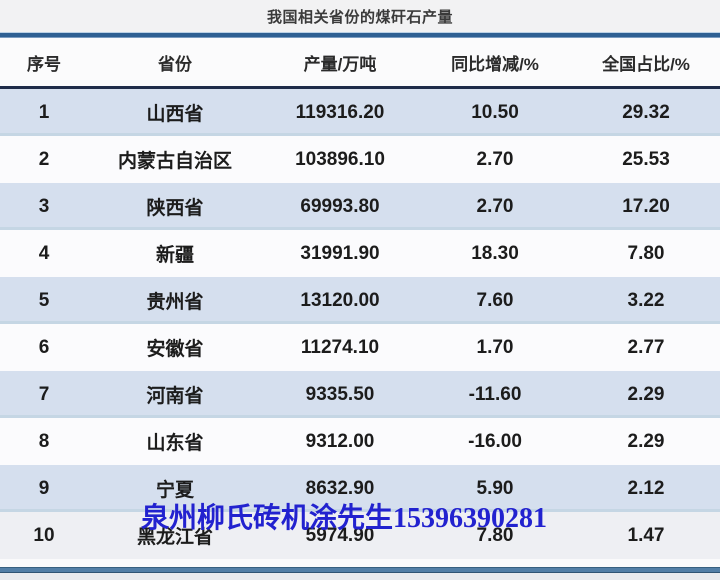  What do you see at coordinates (646, 300) in the screenshot?
I see `cell-share: 3.22` at bounding box center [646, 300].